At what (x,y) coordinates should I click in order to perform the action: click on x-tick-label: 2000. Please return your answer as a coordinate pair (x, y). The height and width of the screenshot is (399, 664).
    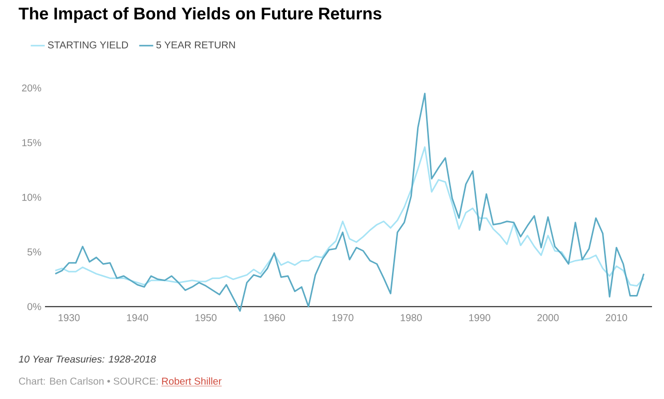
    Looking at the image, I should click on (548, 318).